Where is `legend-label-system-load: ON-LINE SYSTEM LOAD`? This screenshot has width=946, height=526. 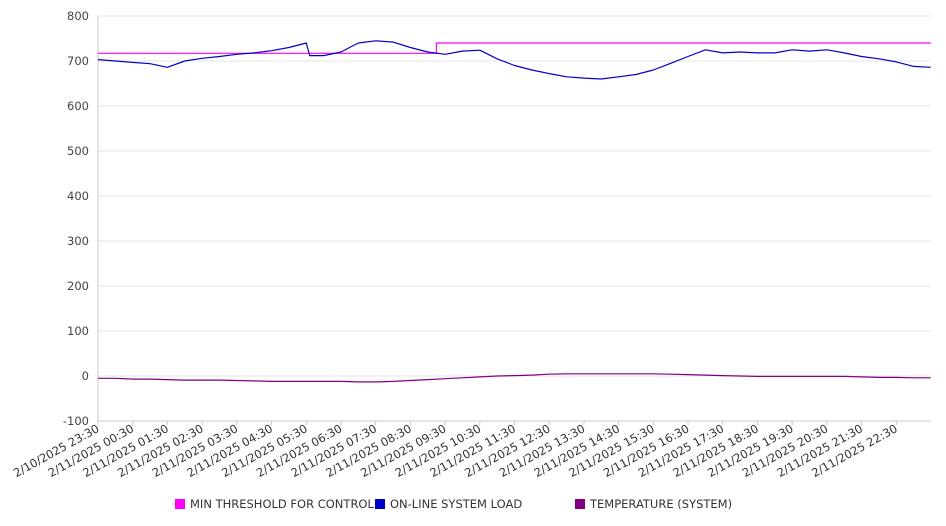
legend-label-system-load: ON-LINE SYSTEM LOAD is located at coordinates (456, 504).